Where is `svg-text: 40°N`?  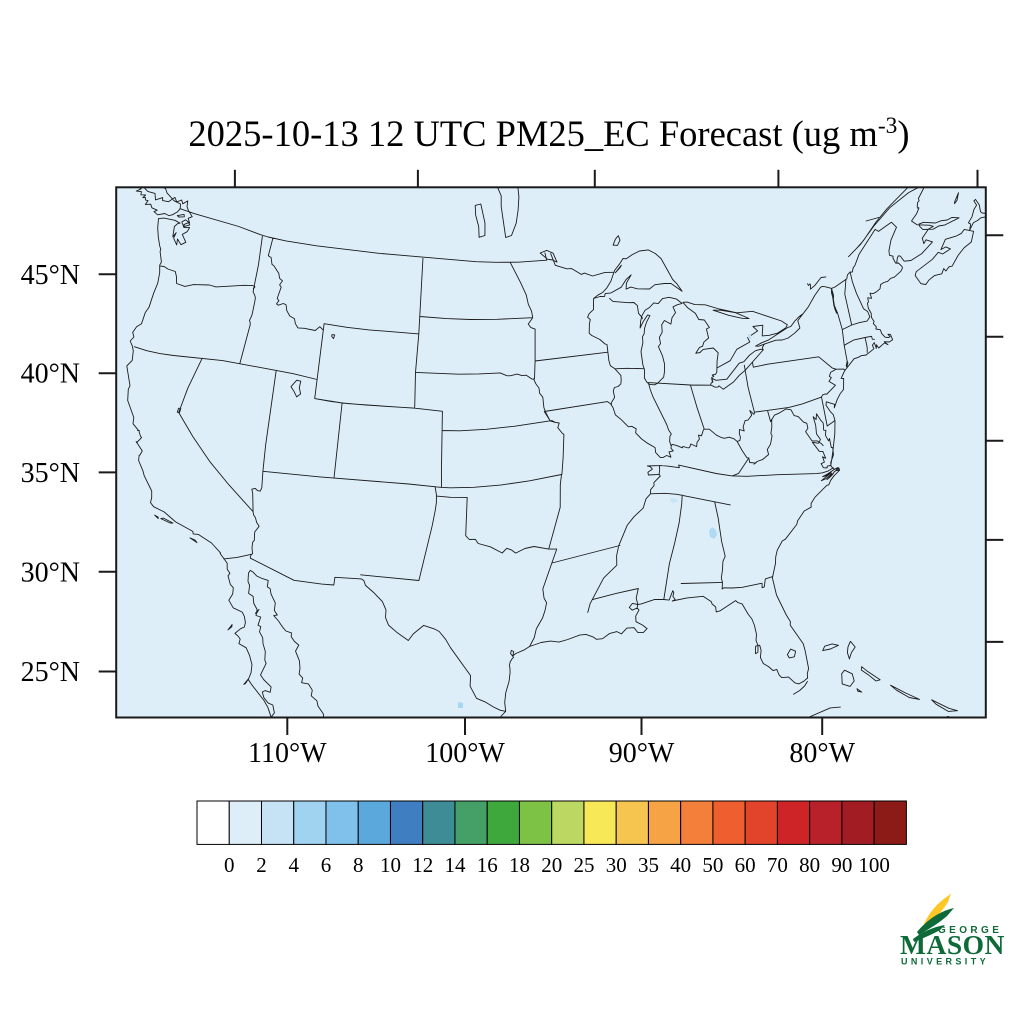
svg-text: 40°N is located at coordinates (50, 374).